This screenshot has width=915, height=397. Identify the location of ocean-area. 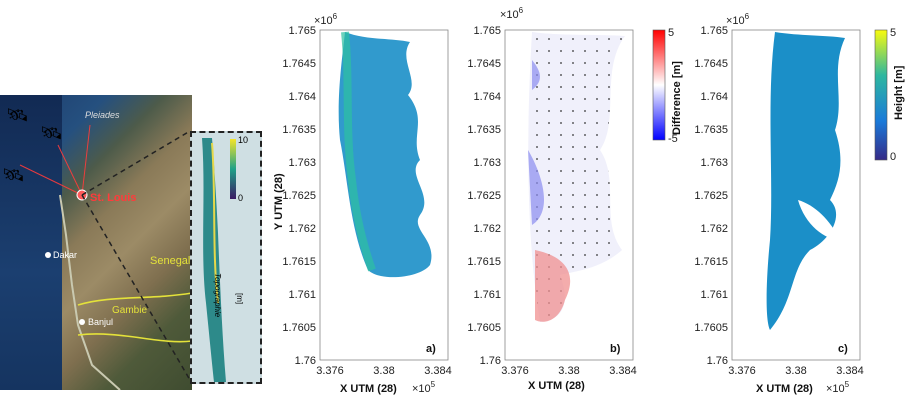
(31, 242).